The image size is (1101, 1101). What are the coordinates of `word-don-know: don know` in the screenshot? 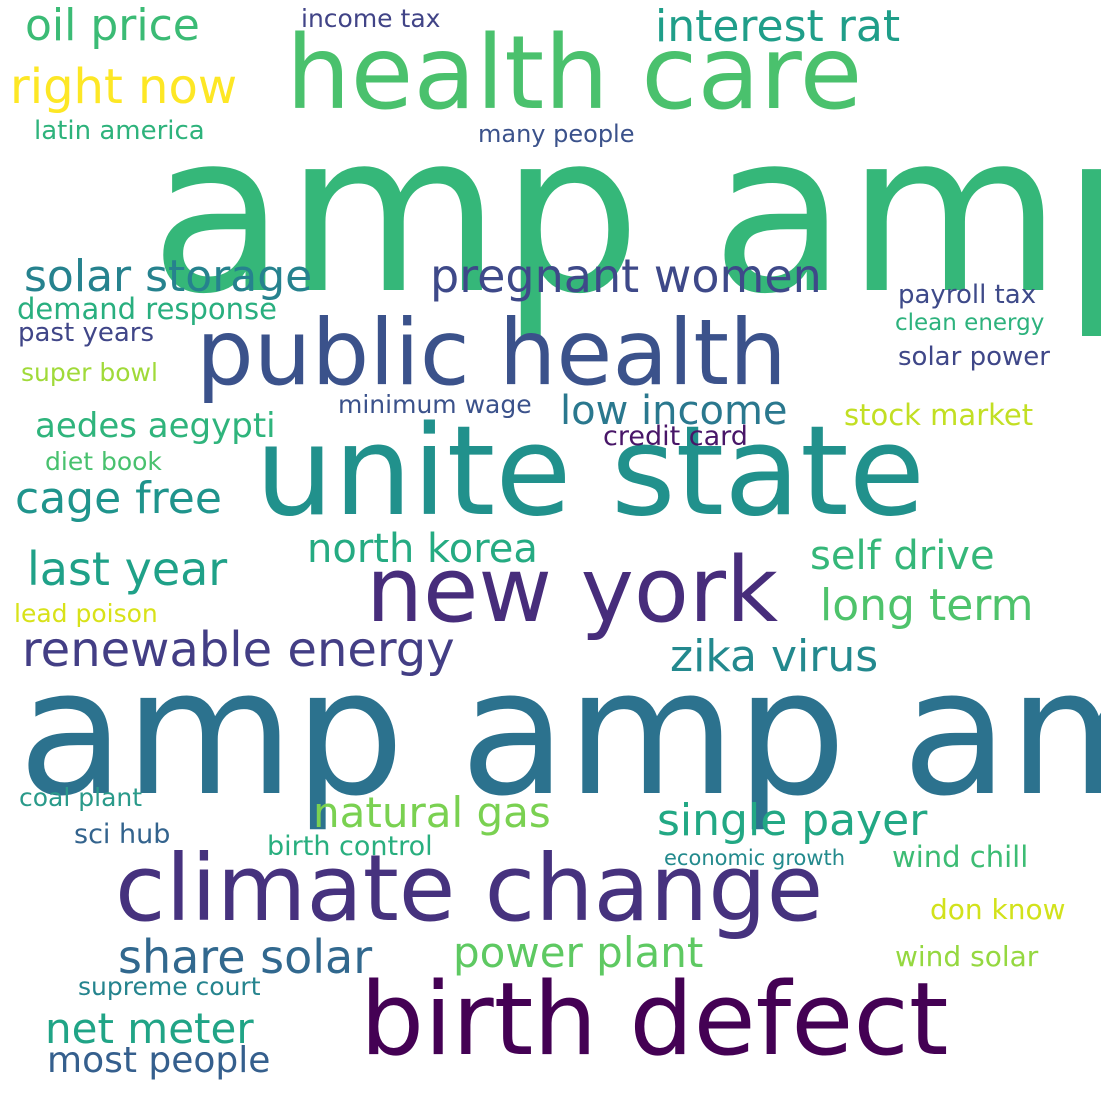 It's located at (998, 909).